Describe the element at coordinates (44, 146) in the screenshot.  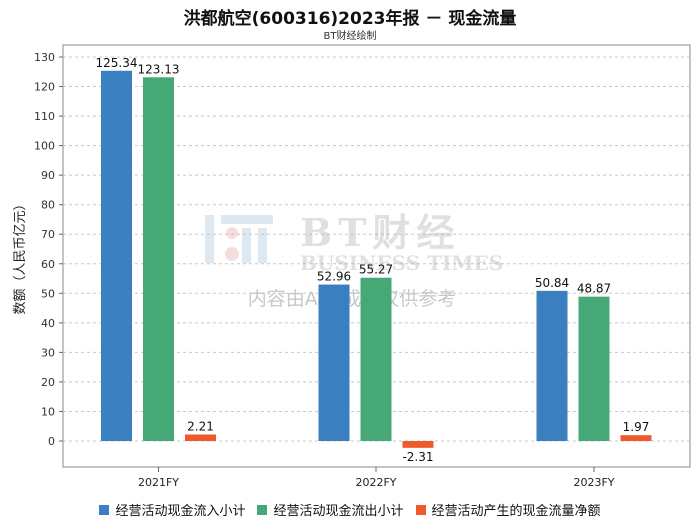
I see `y-tick-label: 100` at that location.